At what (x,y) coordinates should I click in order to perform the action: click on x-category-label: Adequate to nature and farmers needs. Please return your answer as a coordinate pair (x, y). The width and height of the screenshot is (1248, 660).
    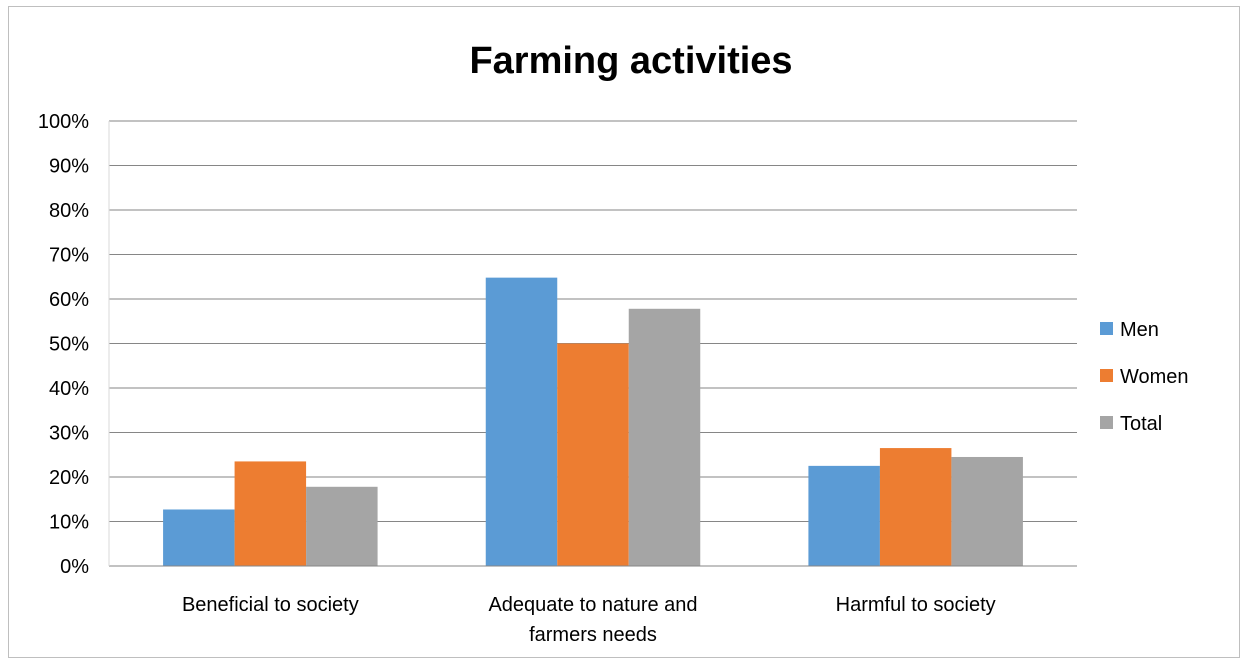
    Looking at the image, I should click on (592, 620).